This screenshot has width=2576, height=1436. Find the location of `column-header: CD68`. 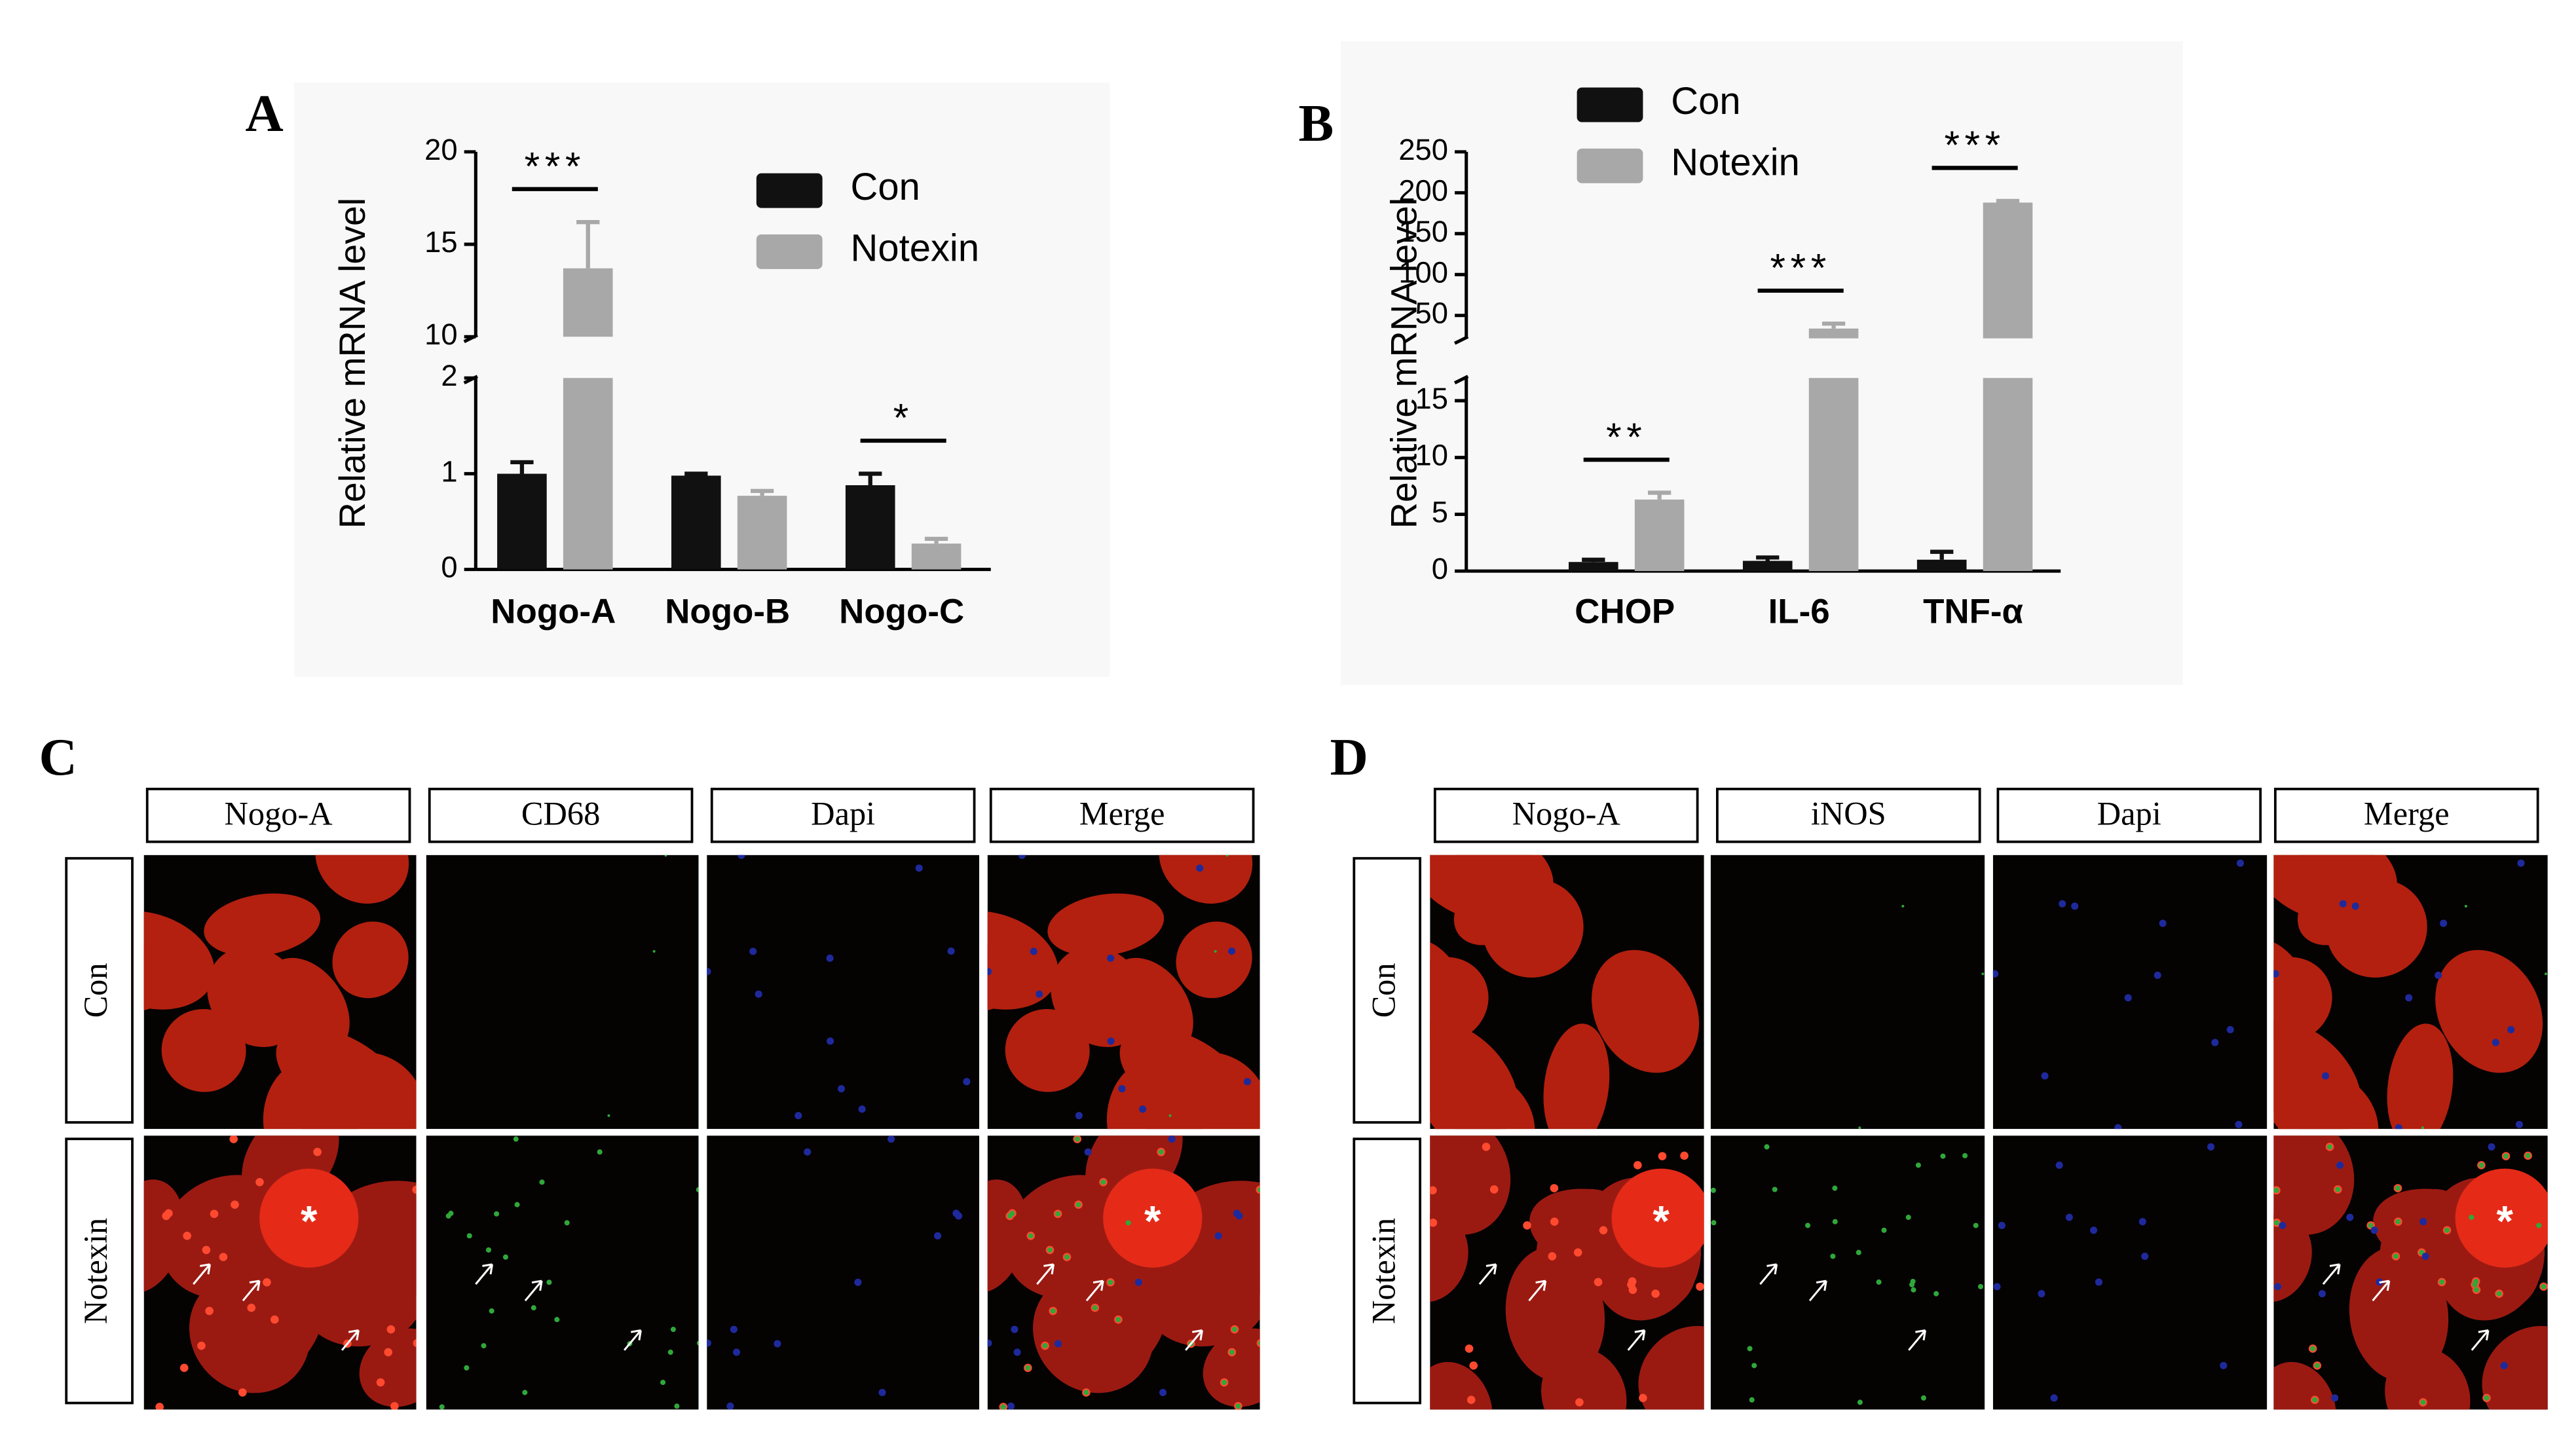

column-header: CD68 is located at coordinates (560, 814).